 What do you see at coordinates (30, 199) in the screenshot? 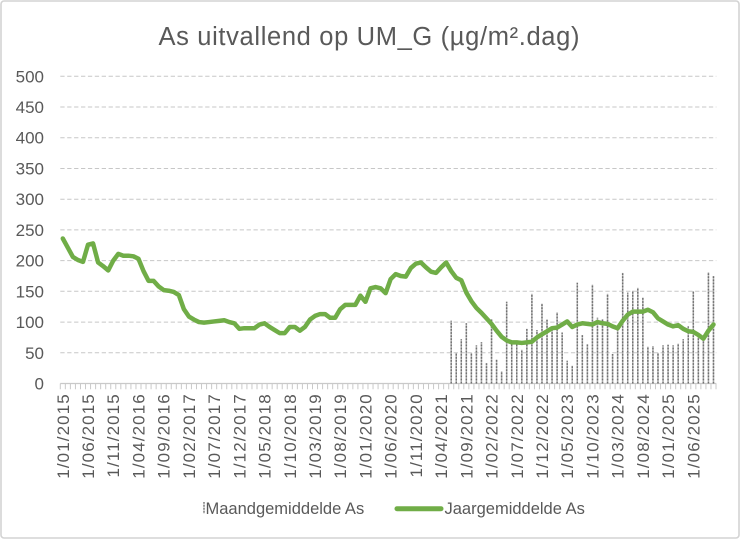
I see `svg-text: 300` at bounding box center [30, 199].